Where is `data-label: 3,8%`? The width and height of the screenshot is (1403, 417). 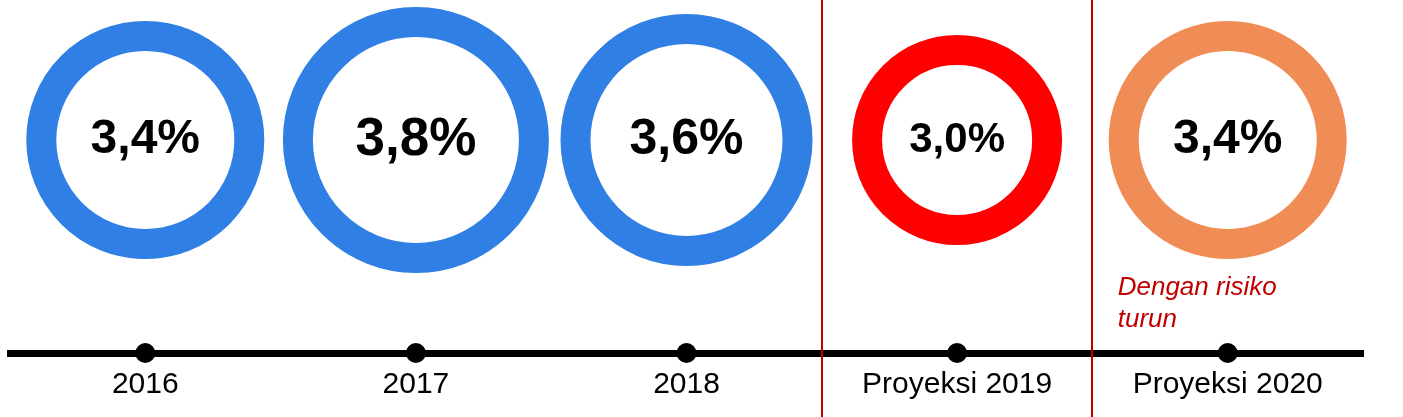
data-label: 3,8% is located at coordinates (416, 136).